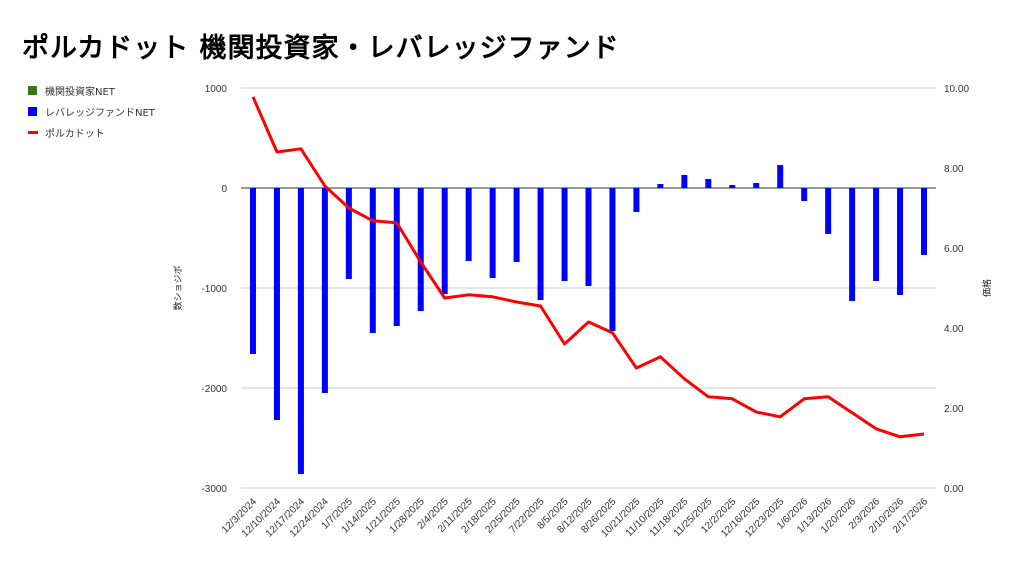 This screenshot has height=564, width=1024. What do you see at coordinates (75, 134) in the screenshot?
I see `legend-label: ポルカドット` at bounding box center [75, 134].